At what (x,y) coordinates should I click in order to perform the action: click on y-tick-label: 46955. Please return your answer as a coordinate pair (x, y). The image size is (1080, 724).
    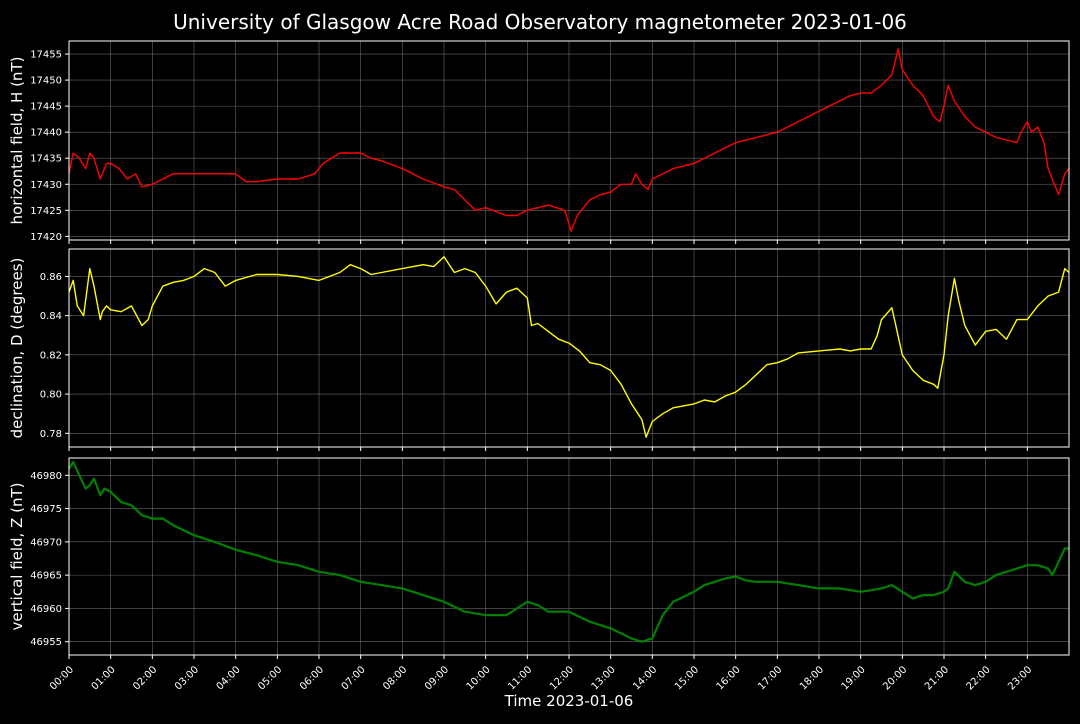
    Looking at the image, I should click on (46, 642).